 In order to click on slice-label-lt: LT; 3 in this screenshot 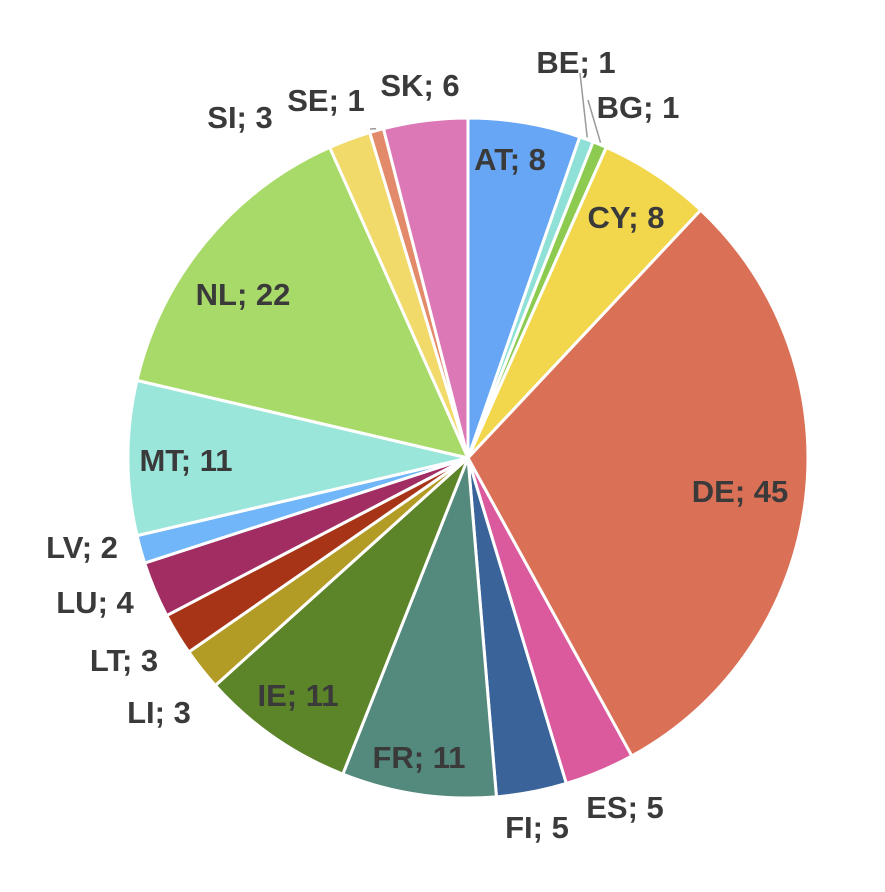, I will do `click(124, 660)`.